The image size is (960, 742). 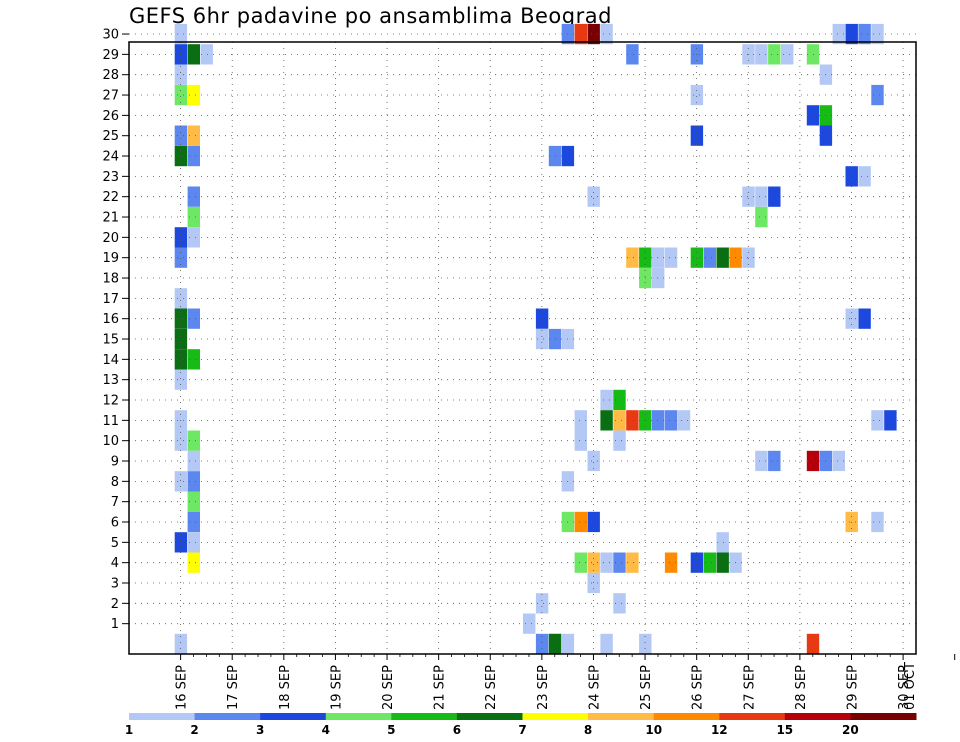 I want to click on y-tick-label: 2, so click(x=115, y=604).